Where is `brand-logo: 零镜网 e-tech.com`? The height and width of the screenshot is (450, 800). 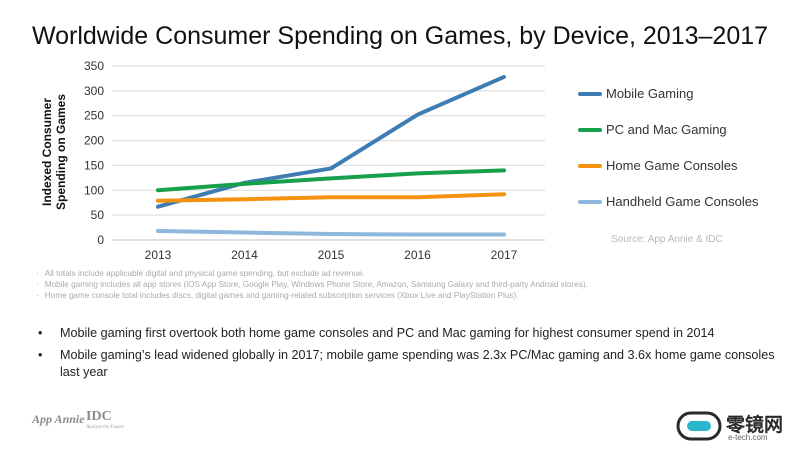
brand-logo: 零镜网 e-tech.com is located at coordinates (736, 426).